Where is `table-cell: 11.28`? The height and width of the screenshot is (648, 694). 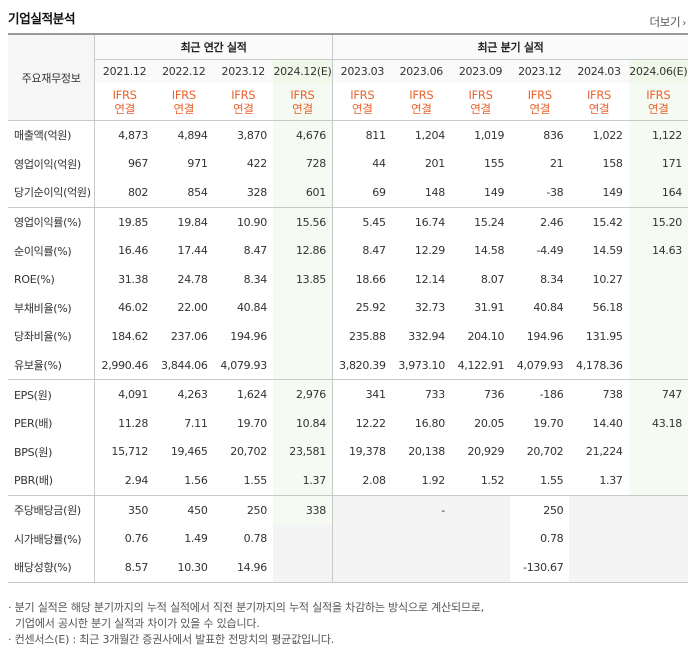 table-cell: 11.28 is located at coordinates (124, 423).